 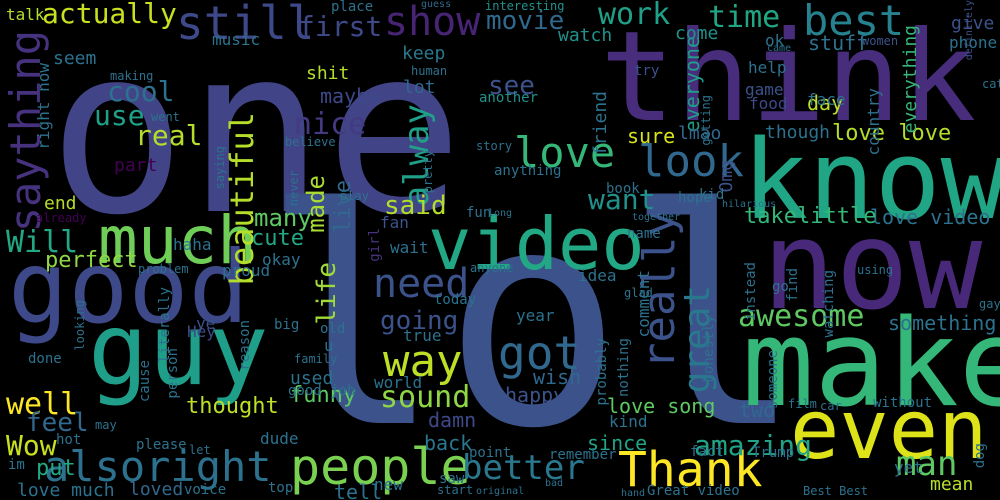 I want to click on word-u: u, so click(x=329, y=345).